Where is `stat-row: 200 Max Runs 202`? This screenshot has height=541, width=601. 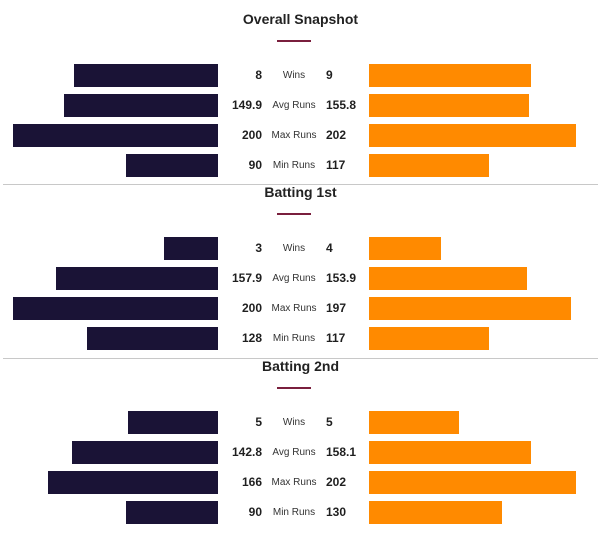 stat-row: 200 Max Runs 202 is located at coordinates (300, 135).